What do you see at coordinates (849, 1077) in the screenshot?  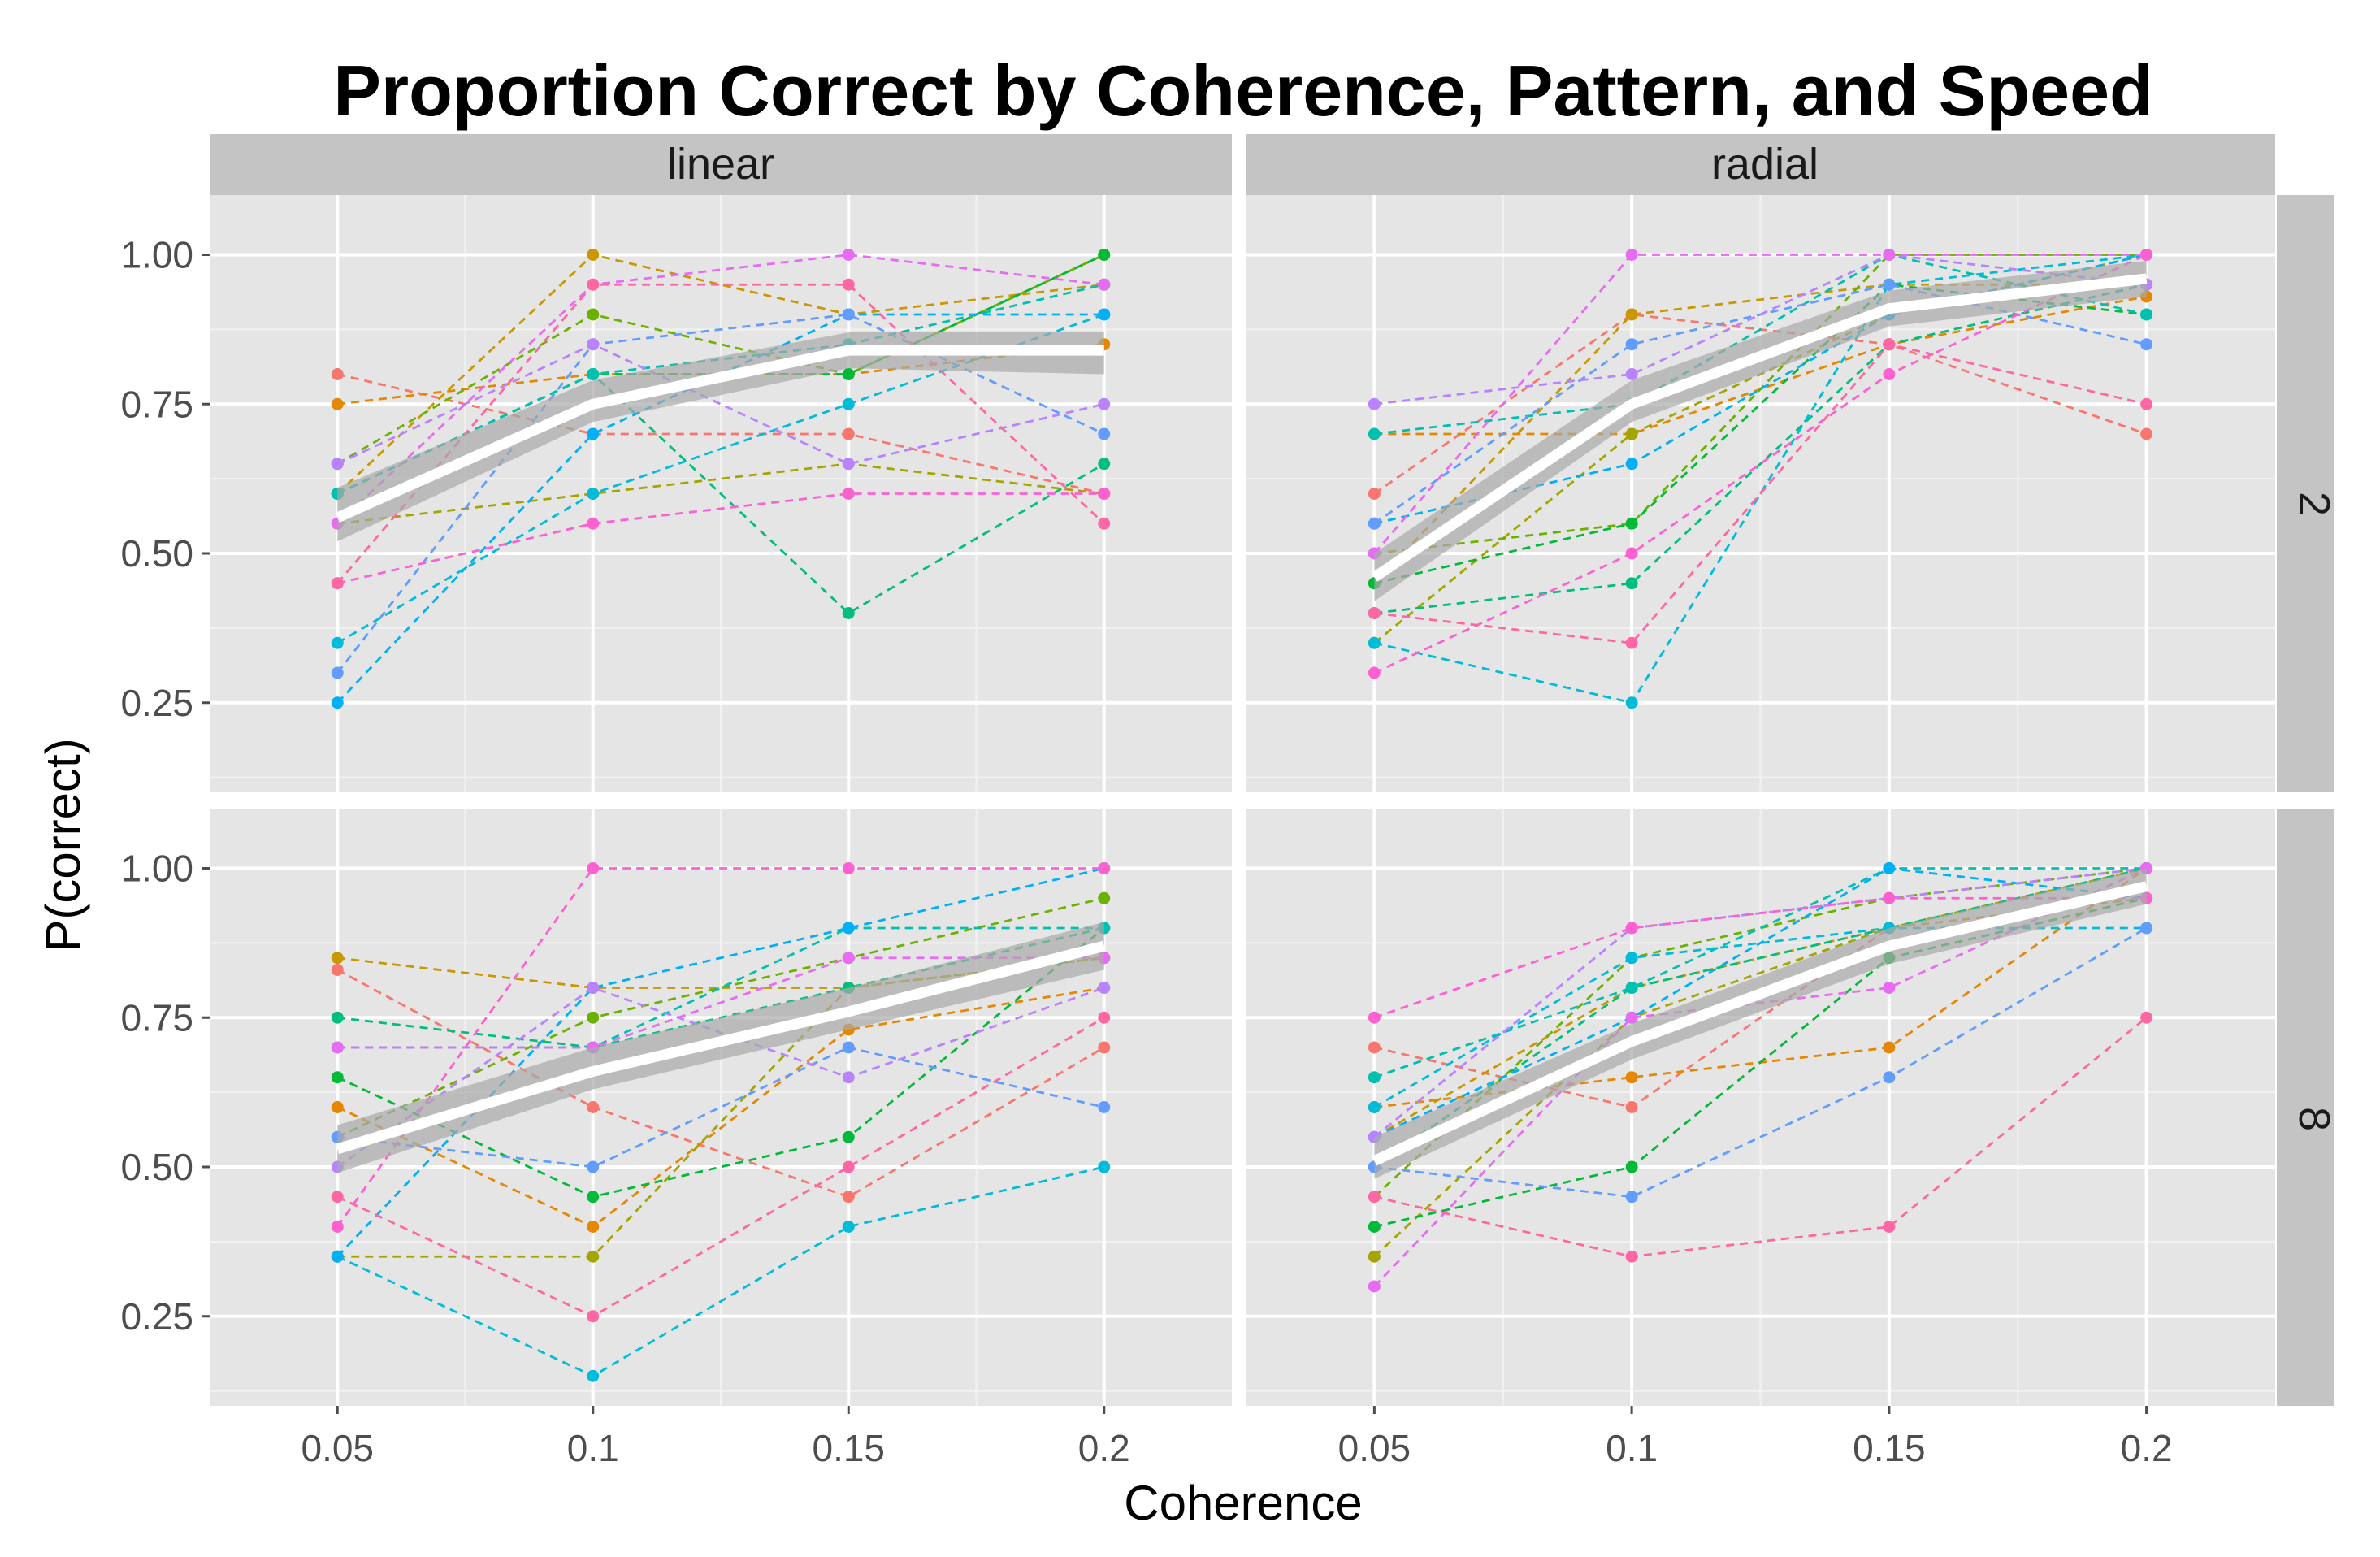 I see `subject-point-12-0.15` at bounding box center [849, 1077].